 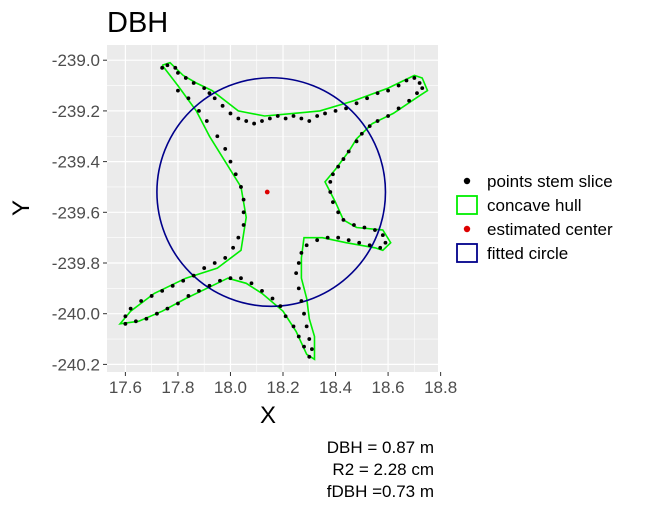 I want to click on legend-label: fitted circle, so click(x=527, y=253).